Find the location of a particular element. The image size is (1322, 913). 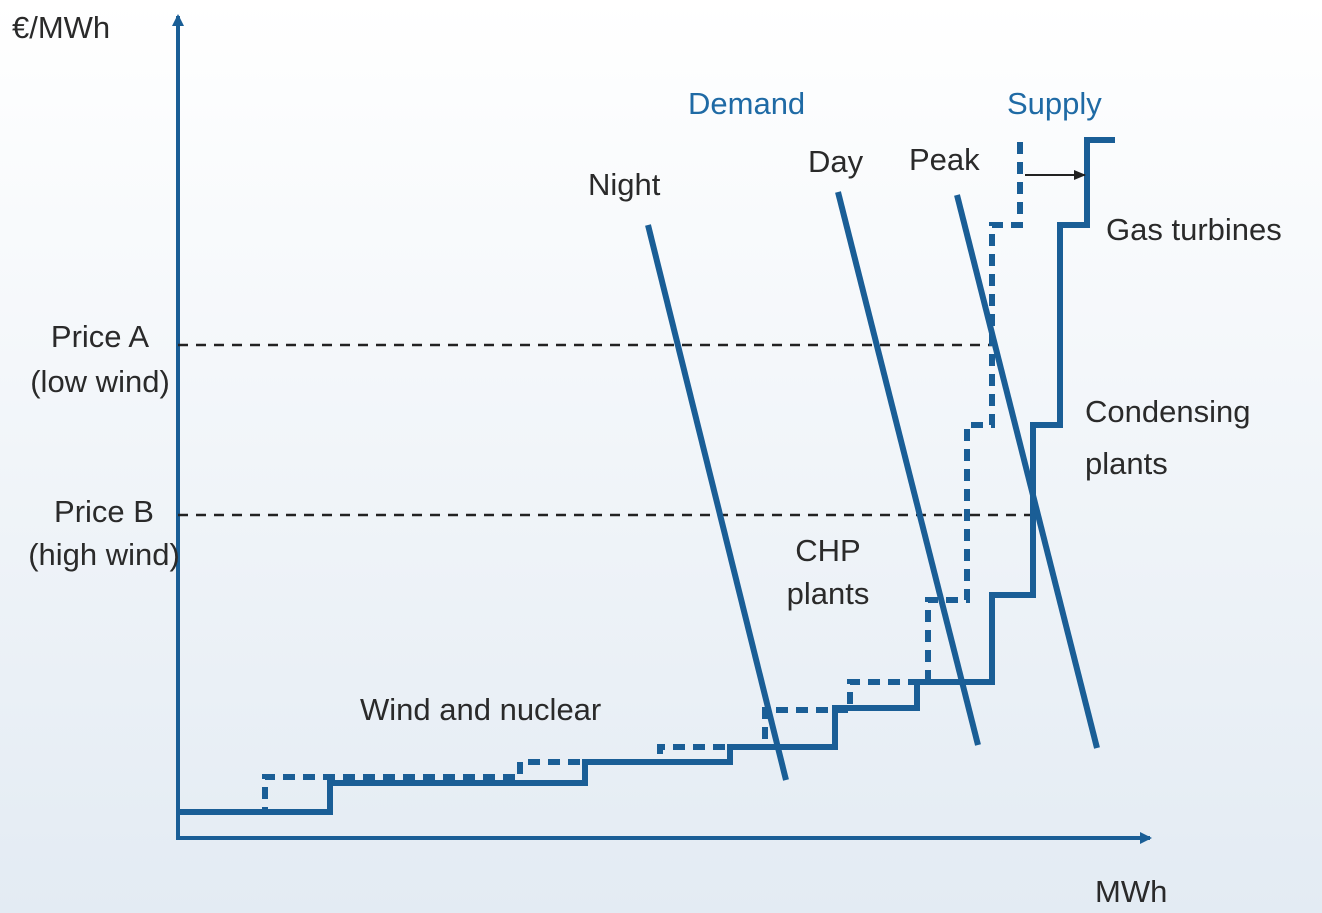

price-b-label: Price B is located at coordinates (104, 511).